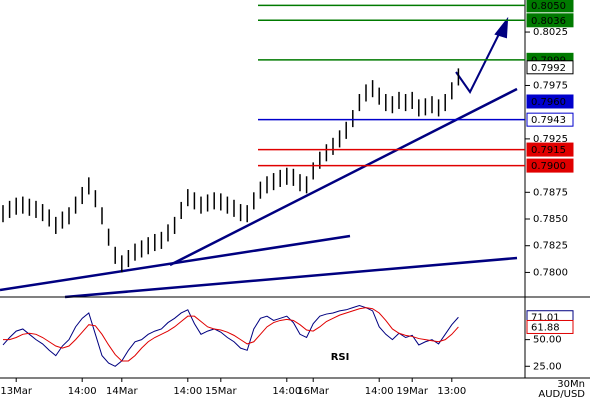 The height and width of the screenshot is (400, 590). I want to click on x-tick-label: 19Mar, so click(412, 391).